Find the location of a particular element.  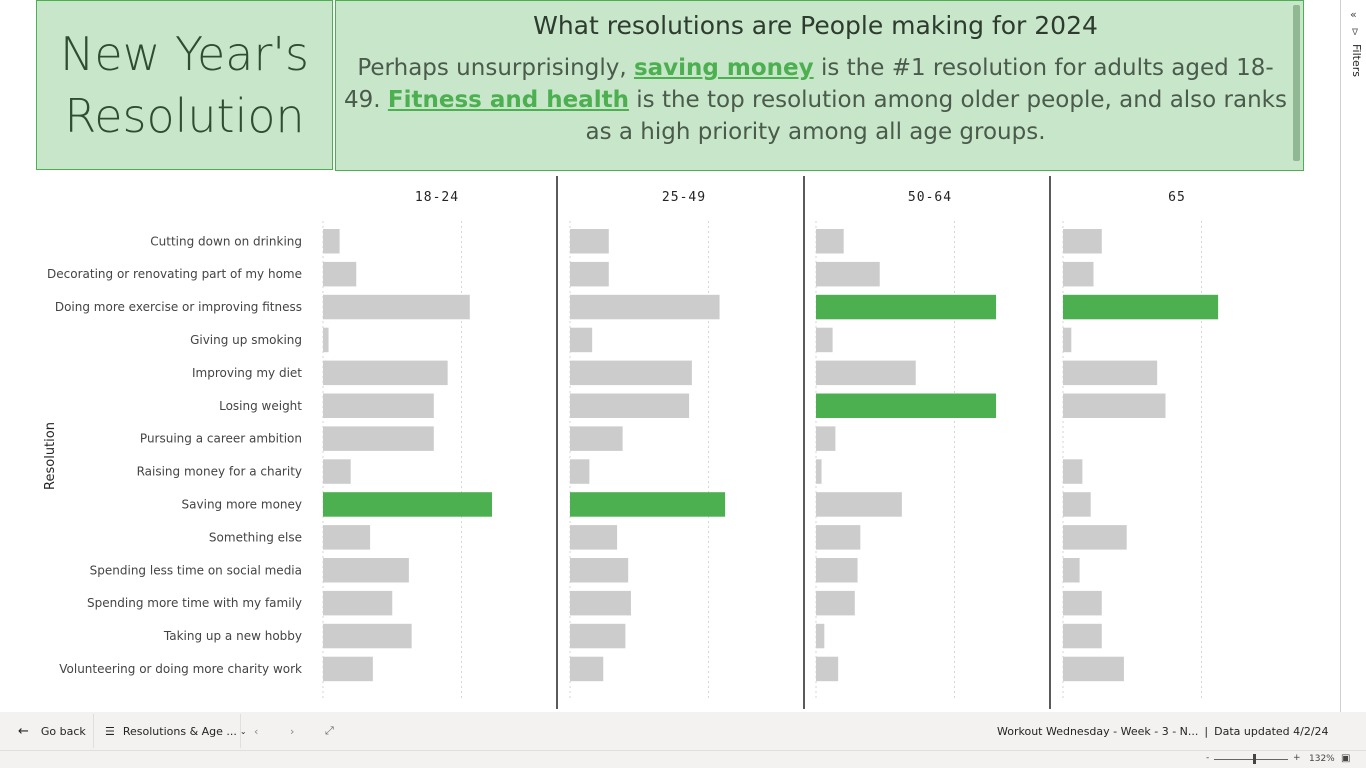

category-label: Doing more exercise or improving fitness is located at coordinates (178, 307).